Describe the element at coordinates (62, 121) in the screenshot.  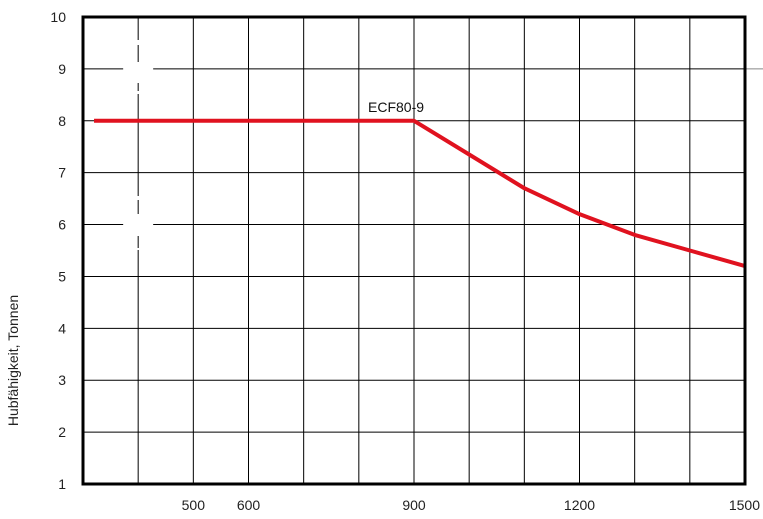
I see `y-tick-label: 8` at that location.